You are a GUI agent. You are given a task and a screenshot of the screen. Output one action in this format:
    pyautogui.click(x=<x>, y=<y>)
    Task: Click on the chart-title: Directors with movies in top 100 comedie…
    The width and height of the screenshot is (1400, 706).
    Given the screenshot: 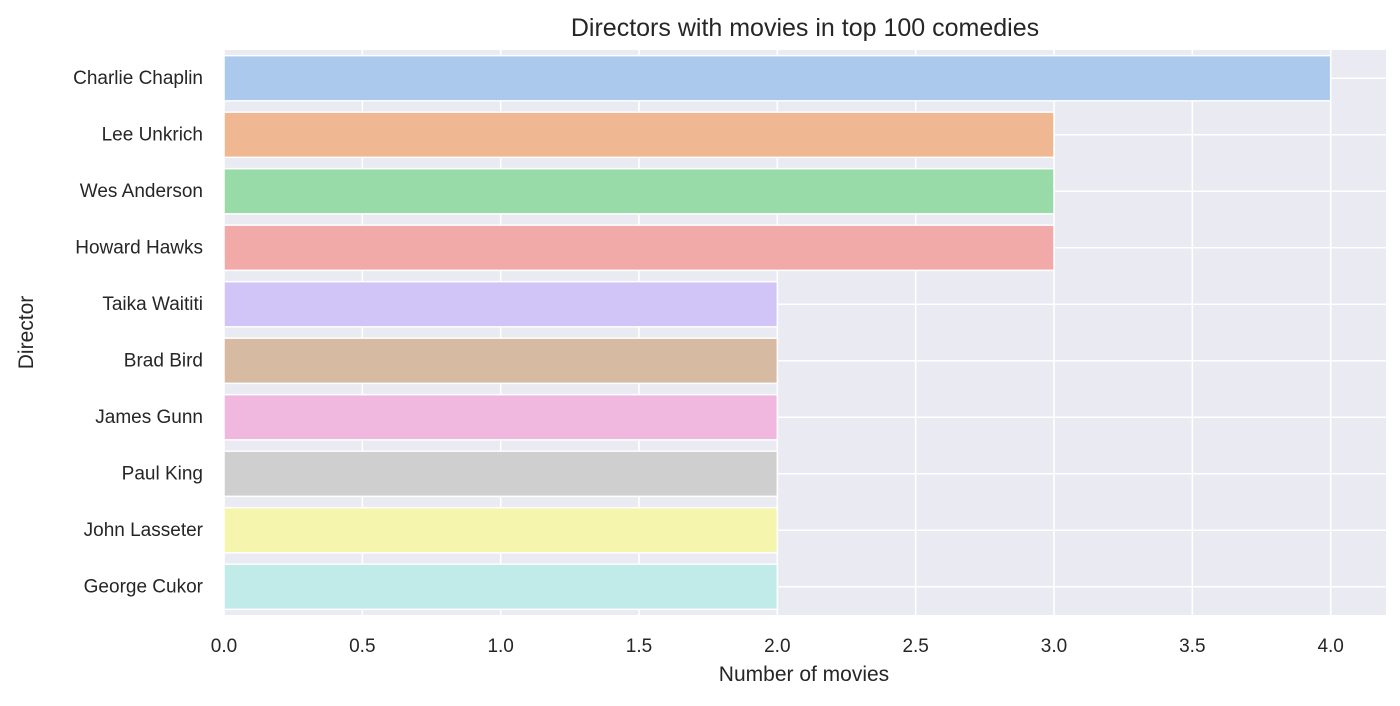 What is the action you would take?
    pyautogui.click(x=805, y=28)
    